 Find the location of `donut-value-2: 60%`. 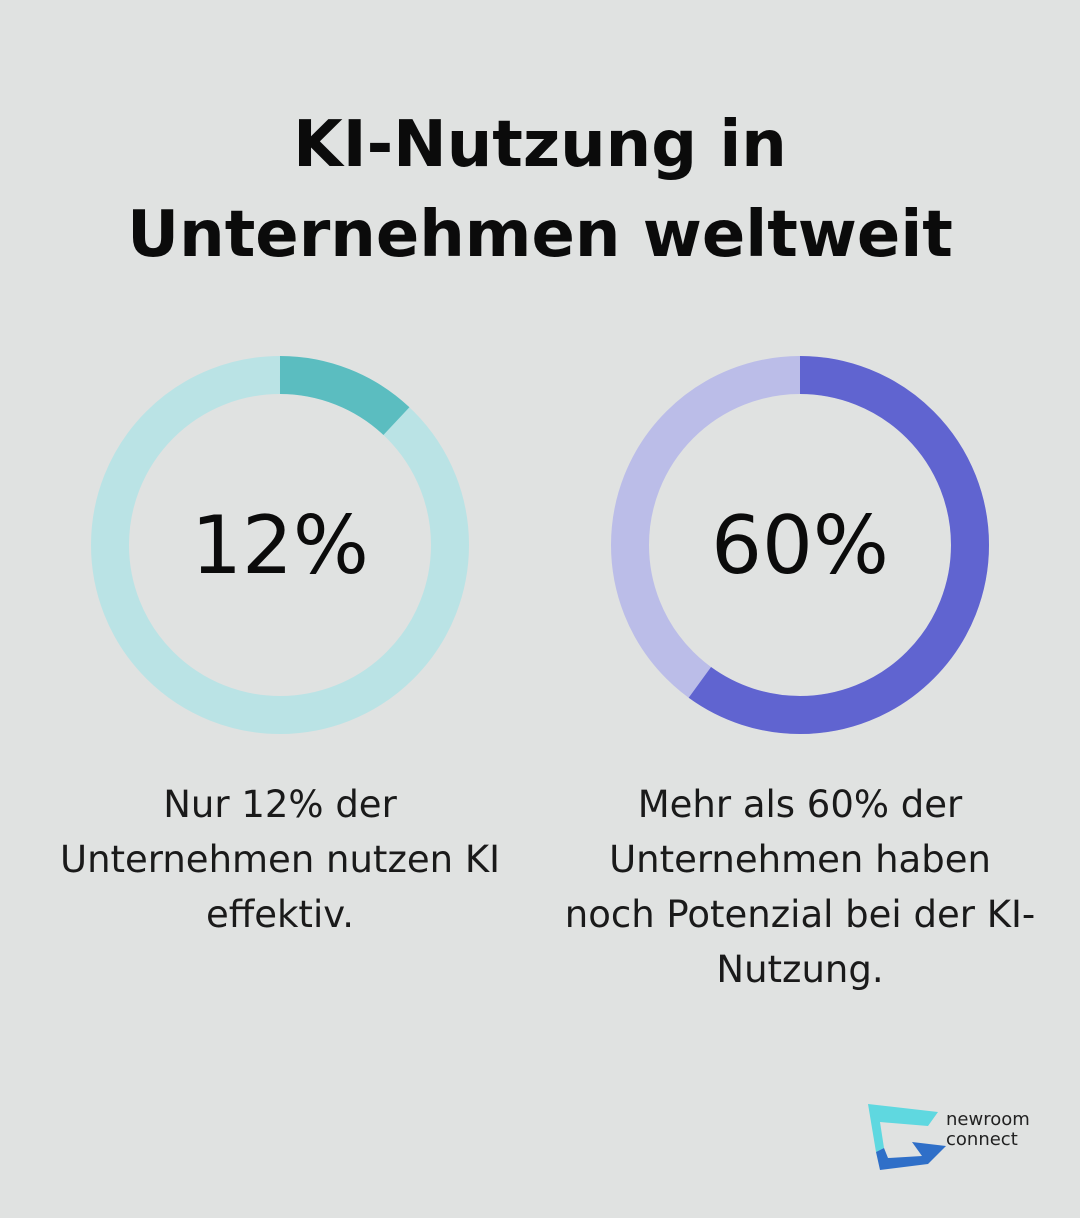

donut-value-2: 60% is located at coordinates (800, 545).